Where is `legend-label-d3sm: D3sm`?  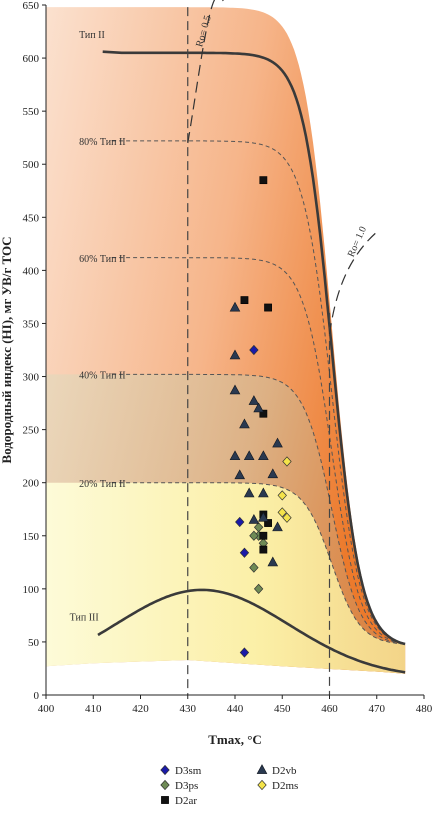
legend-label-d3sm: D3sm is located at coordinates (188, 771).